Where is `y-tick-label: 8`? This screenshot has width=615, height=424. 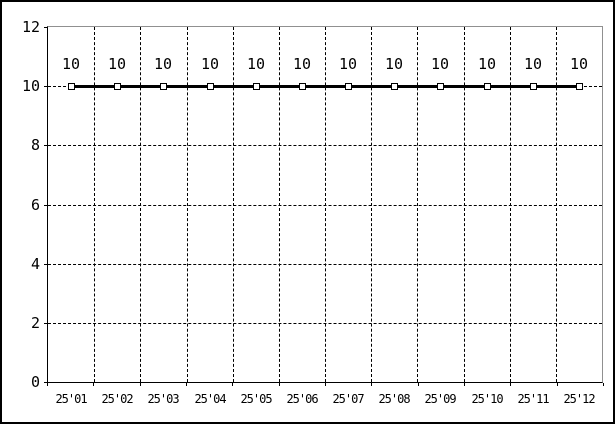 y-tick-label: 8 is located at coordinates (35, 145).